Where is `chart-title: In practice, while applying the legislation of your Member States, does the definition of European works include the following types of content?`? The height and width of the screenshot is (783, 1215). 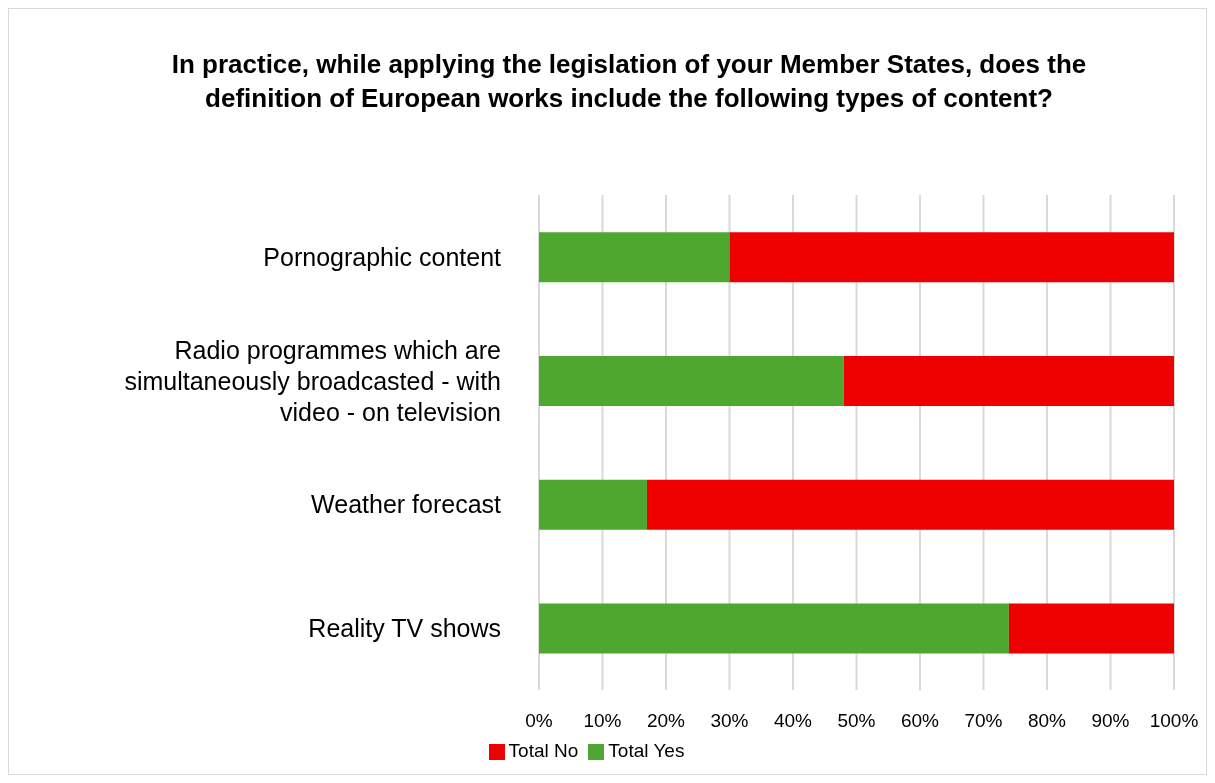
chart-title: In practice, while applying the legislation of your Member States, does the definition of European works include the following types of content? is located at coordinates (629, 81).